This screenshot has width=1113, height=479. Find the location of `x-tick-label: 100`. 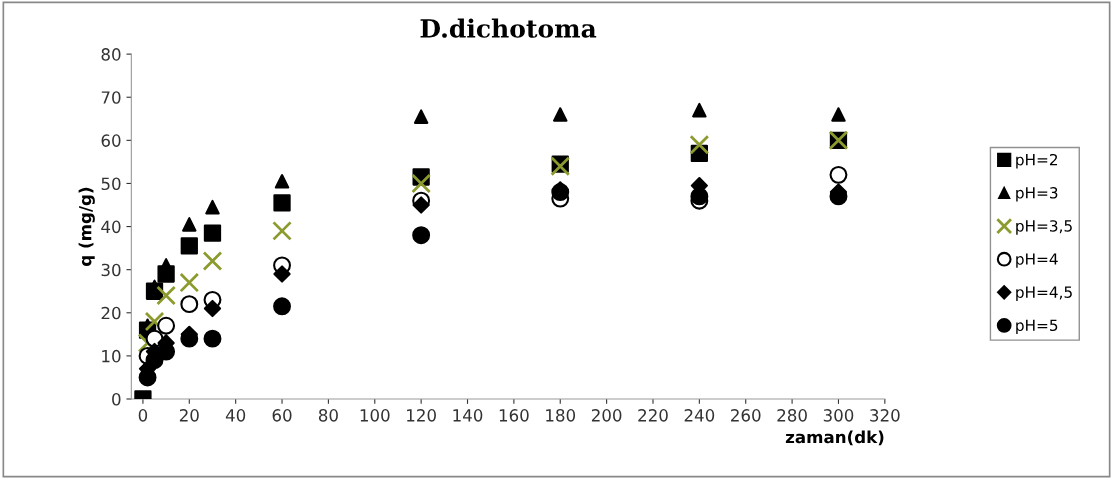

x-tick-label: 100 is located at coordinates (375, 415).